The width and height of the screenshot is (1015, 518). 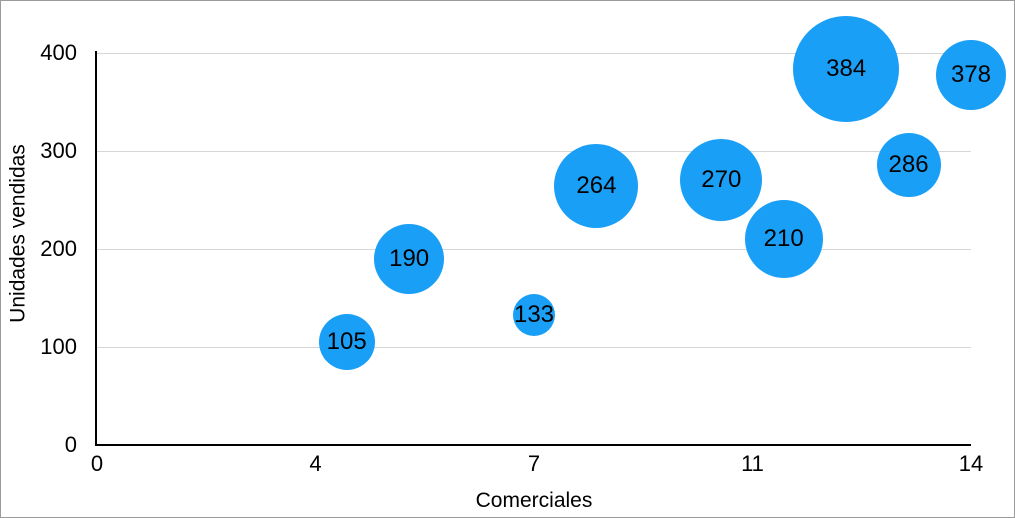 I want to click on bubble-378: 378, so click(x=971, y=74).